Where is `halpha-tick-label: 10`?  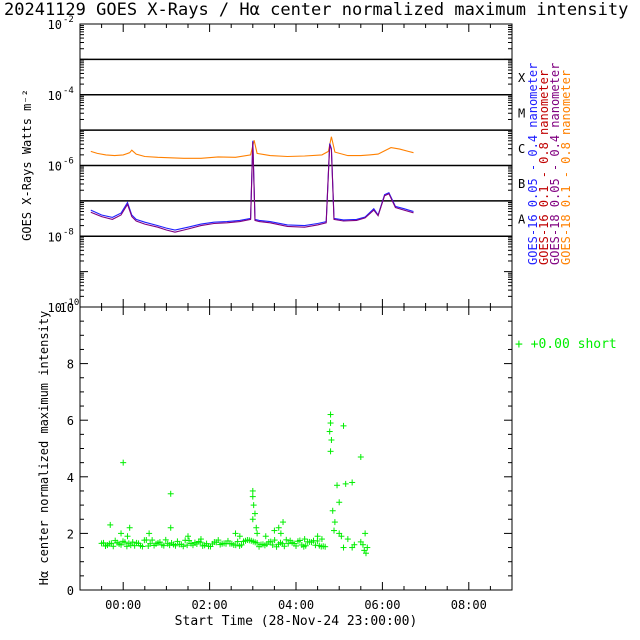 halpha-tick-label: 10 is located at coordinates (67, 308).